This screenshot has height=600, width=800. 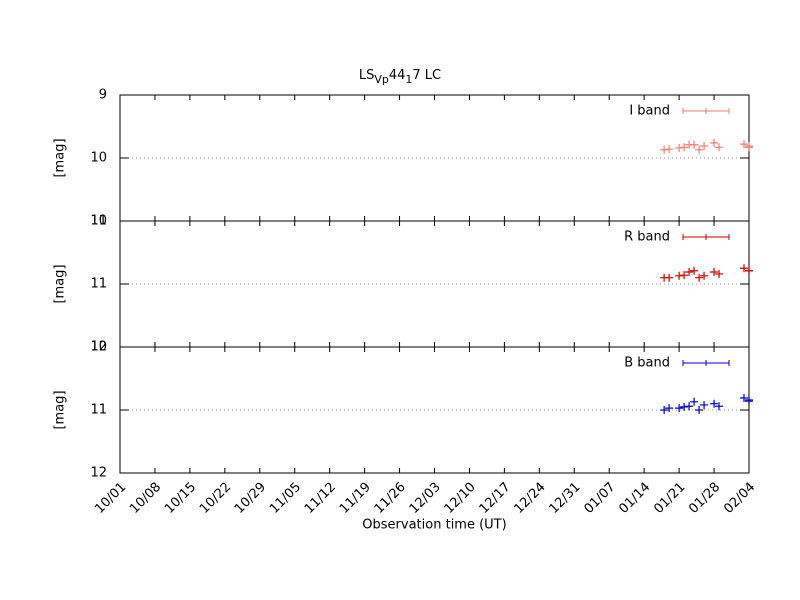 What do you see at coordinates (426, 75) in the screenshot?
I see `title-part: 7 LC` at bounding box center [426, 75].